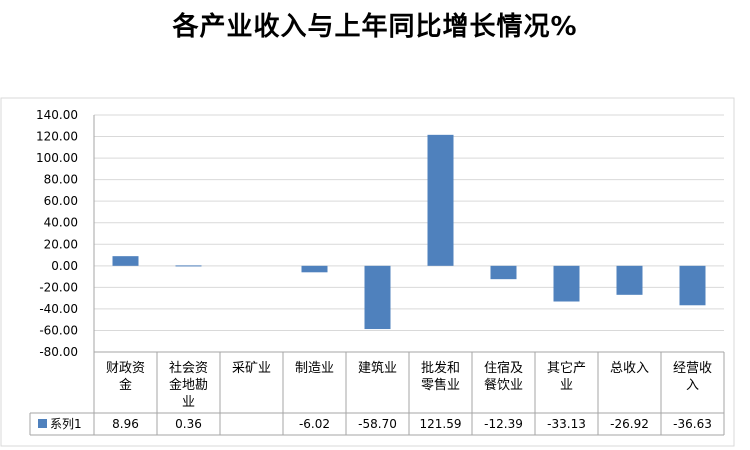 The height and width of the screenshot is (450, 750). I want to click on data-table-value: -33.13, so click(566, 424).